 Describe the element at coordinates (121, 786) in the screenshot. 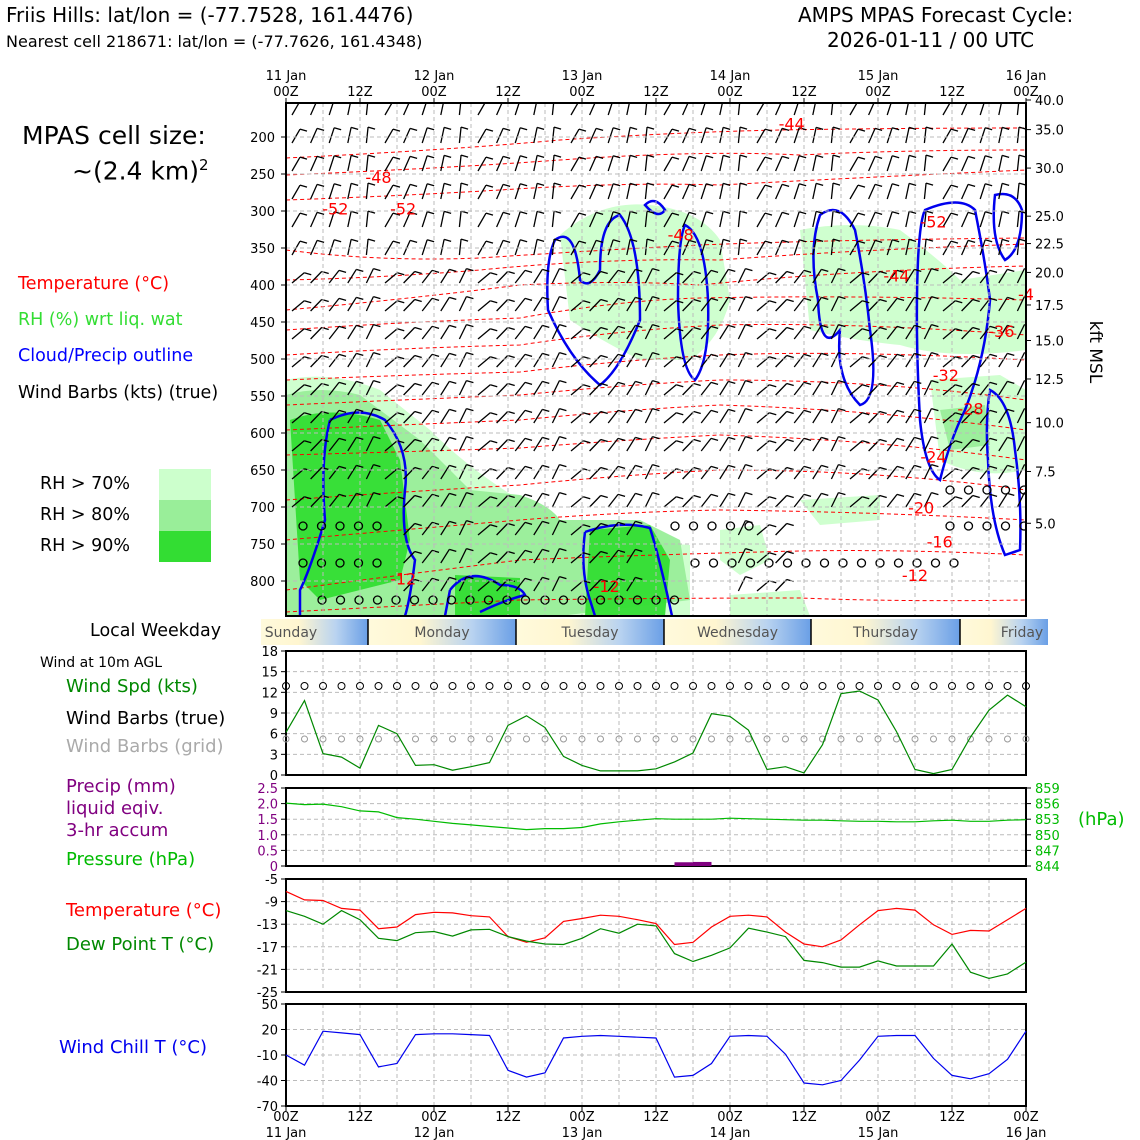

I see `precip-legend-1: Precip (mm)` at that location.